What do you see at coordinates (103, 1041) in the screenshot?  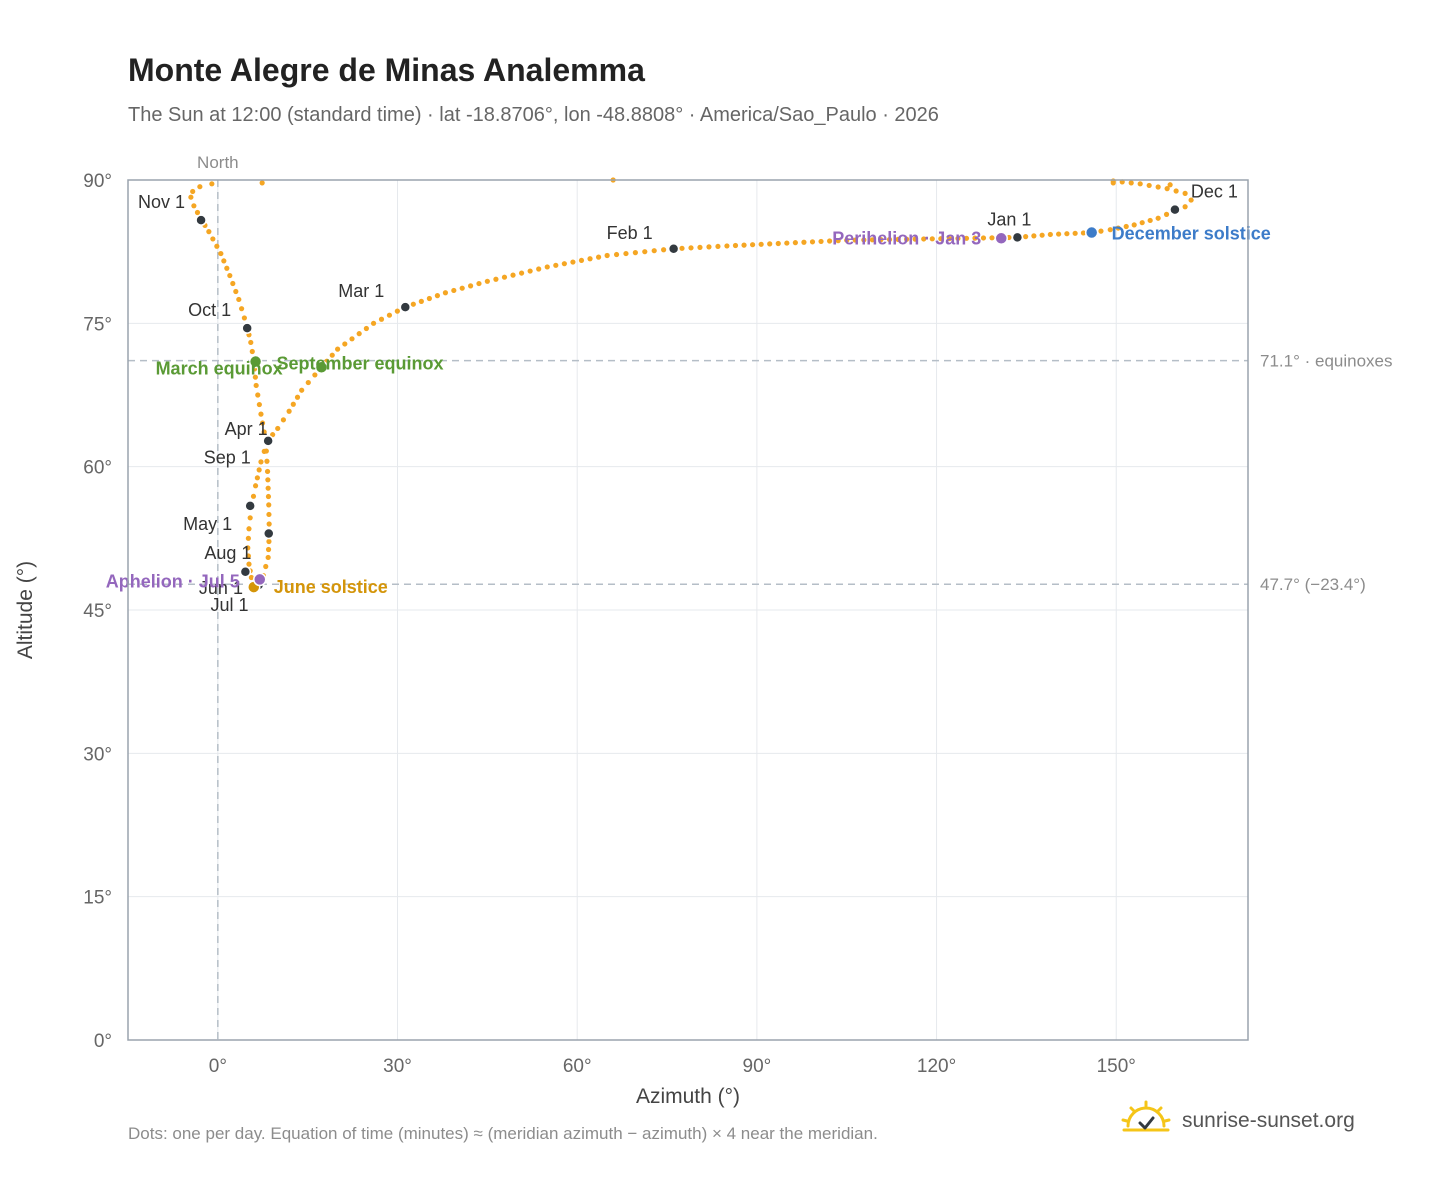 I see `y-tick-label: 0°` at bounding box center [103, 1041].